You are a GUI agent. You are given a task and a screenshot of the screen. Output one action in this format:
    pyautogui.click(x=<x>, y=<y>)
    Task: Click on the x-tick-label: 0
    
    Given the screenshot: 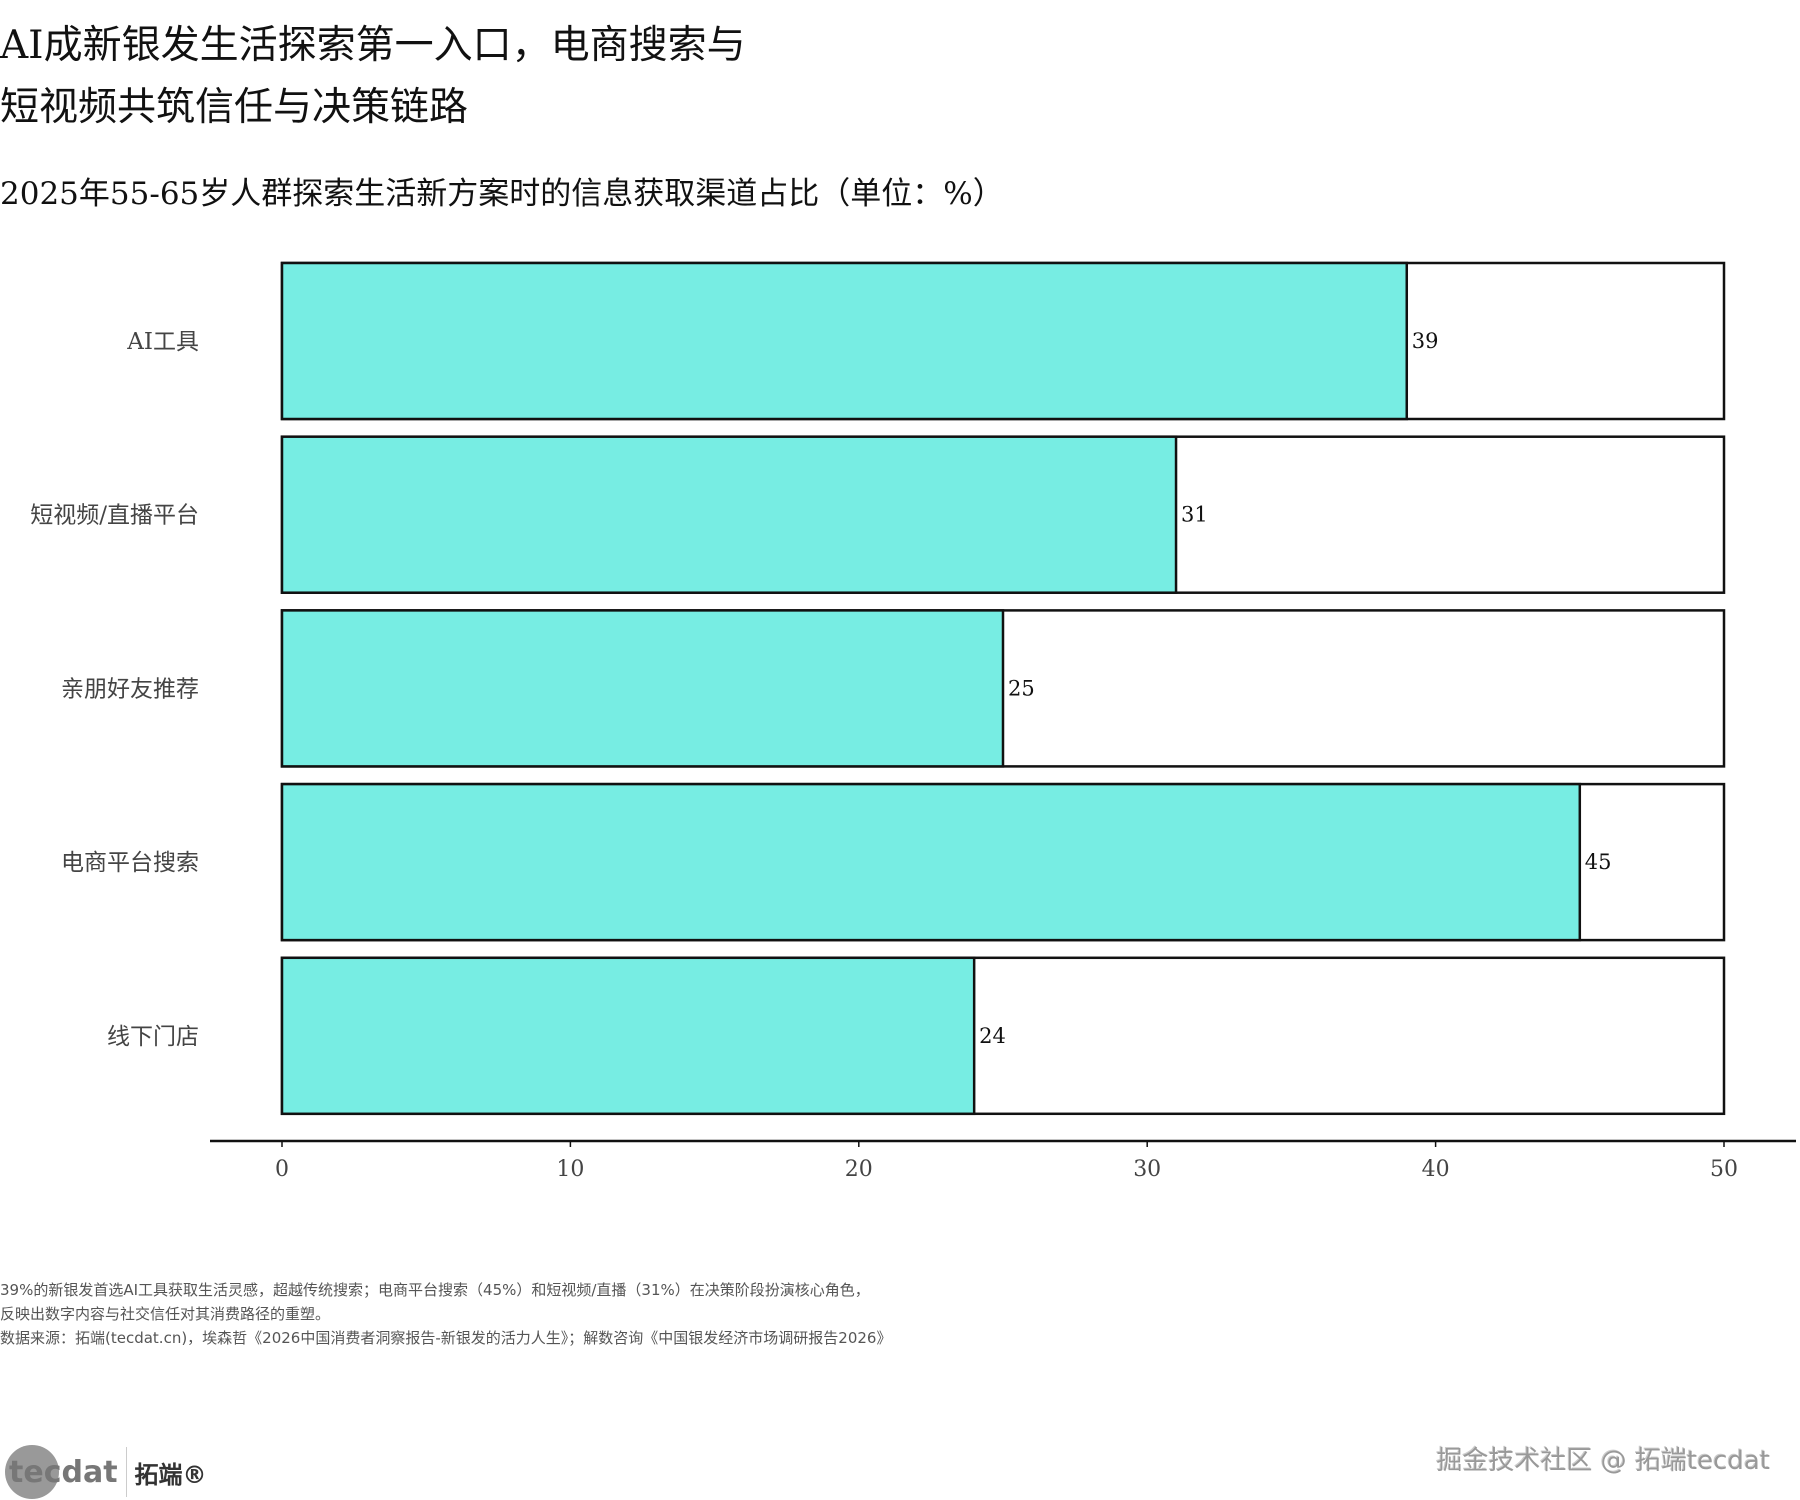 What is the action you would take?
    pyautogui.click(x=282, y=1169)
    